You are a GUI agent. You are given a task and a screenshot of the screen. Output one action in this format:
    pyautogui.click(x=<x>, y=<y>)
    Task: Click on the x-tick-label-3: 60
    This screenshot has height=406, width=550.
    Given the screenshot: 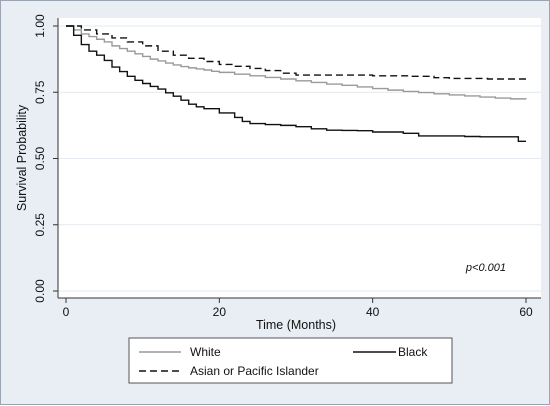 What is the action you would take?
    pyautogui.click(x=526, y=312)
    